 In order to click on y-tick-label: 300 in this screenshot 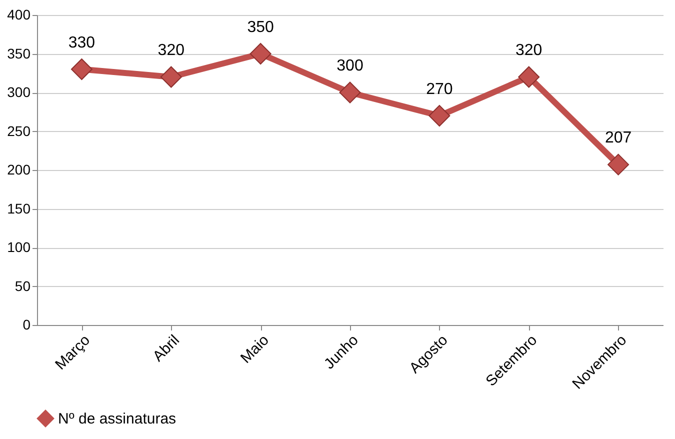, I will do `click(19, 92)`.